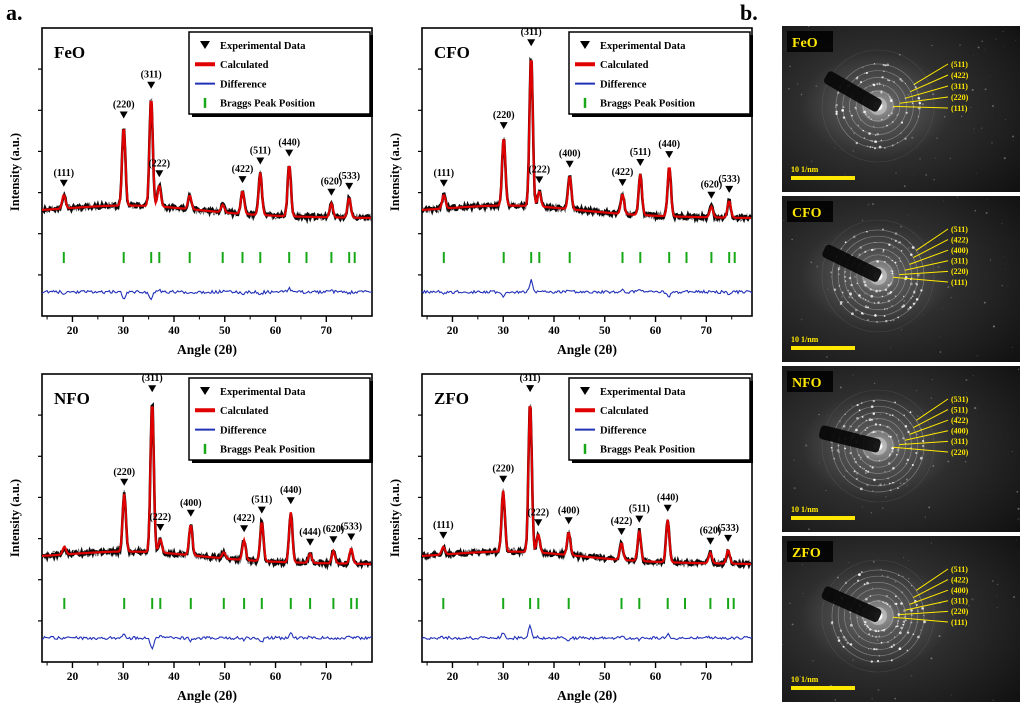 This screenshot has height=713, width=1024. I want to click on x-tick-label: 30, so click(503, 677).